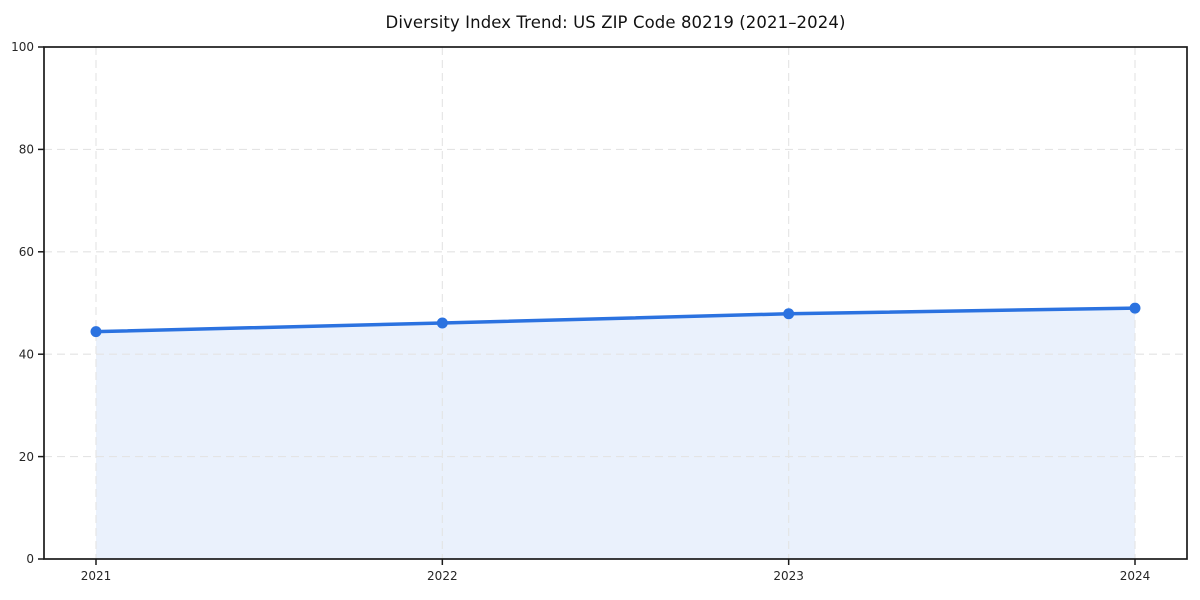 This screenshot has height=600, width=1200. Describe the element at coordinates (615, 320) in the screenshot. I see `trend-line` at that location.